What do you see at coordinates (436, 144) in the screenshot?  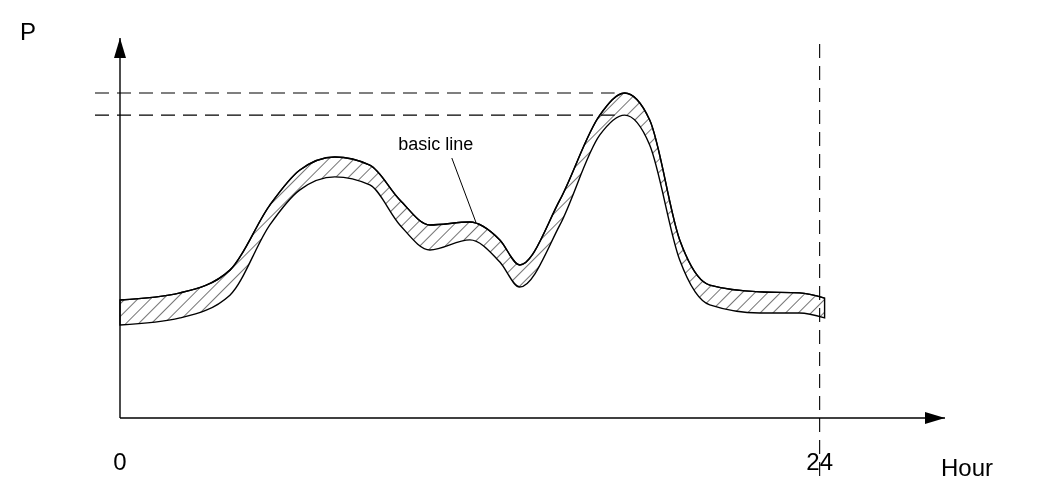 I see `annotation: basic line` at bounding box center [436, 144].